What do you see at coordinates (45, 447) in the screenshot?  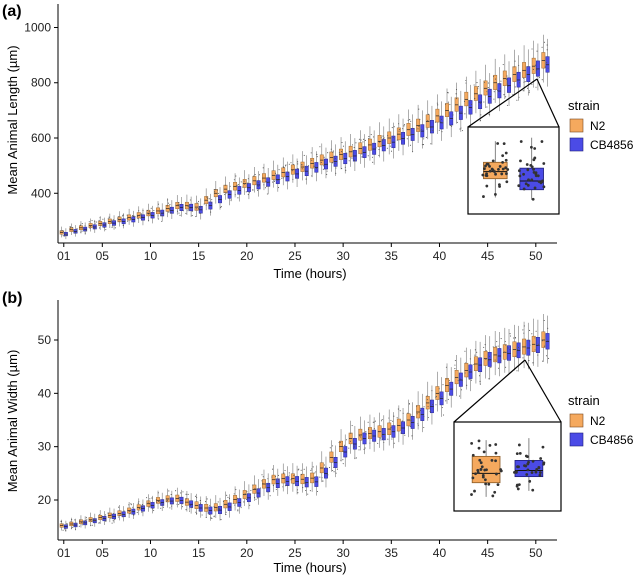 I see `y-tick-label: 30` at bounding box center [45, 447].